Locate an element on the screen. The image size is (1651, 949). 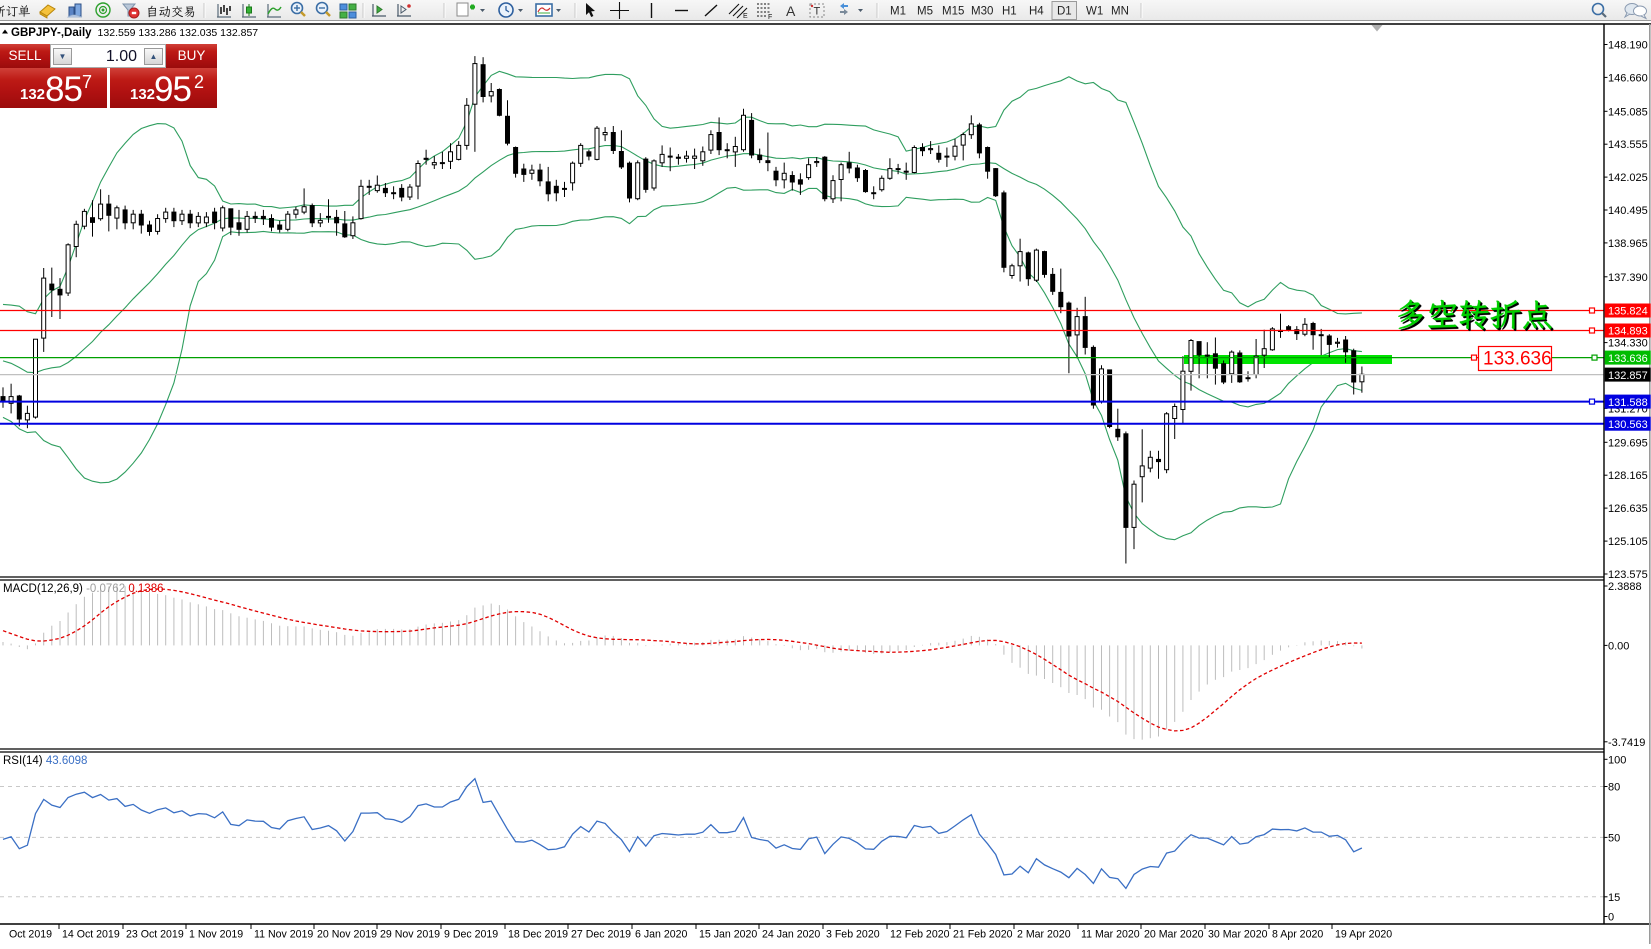
svg-text: A is located at coordinates (791, 11).